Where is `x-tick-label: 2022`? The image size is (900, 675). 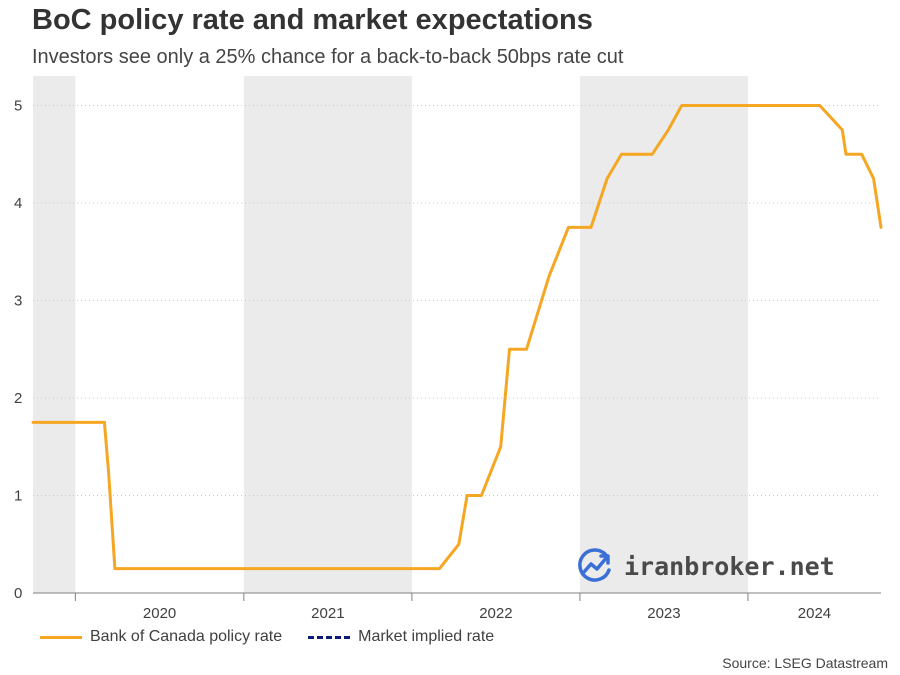
x-tick-label: 2022 is located at coordinates (495, 613).